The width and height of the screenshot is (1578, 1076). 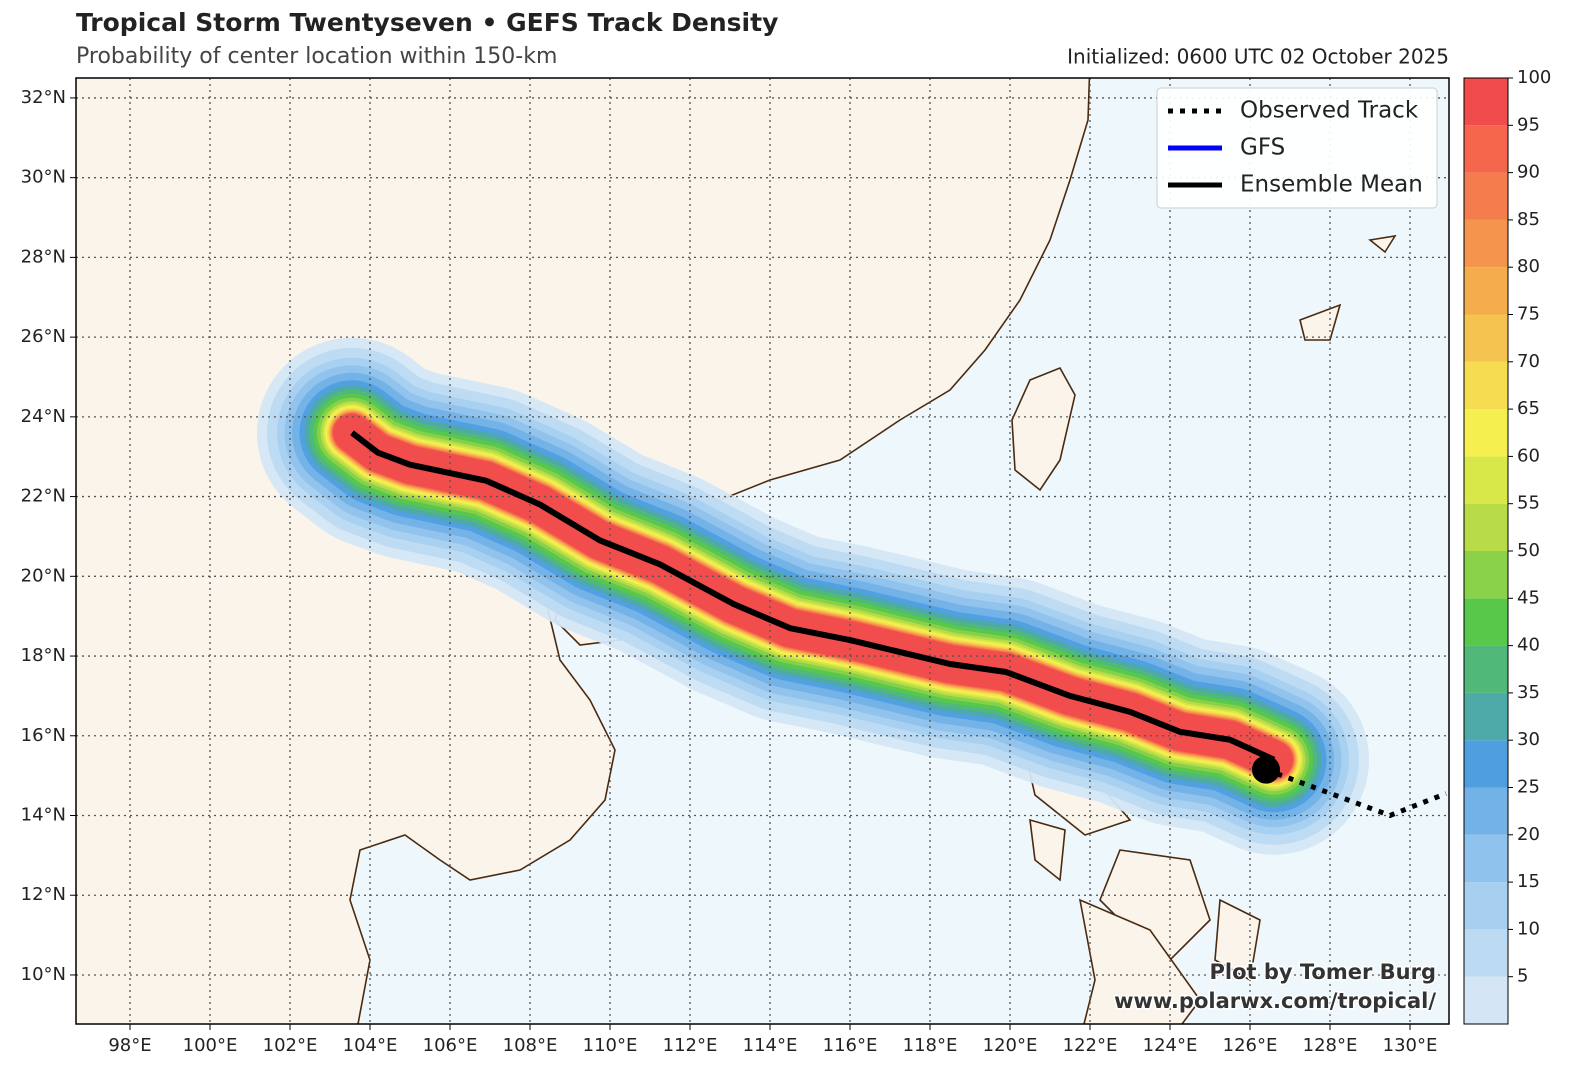 I want to click on credit: Plot by Tomer Burg, so click(x=1323, y=972).